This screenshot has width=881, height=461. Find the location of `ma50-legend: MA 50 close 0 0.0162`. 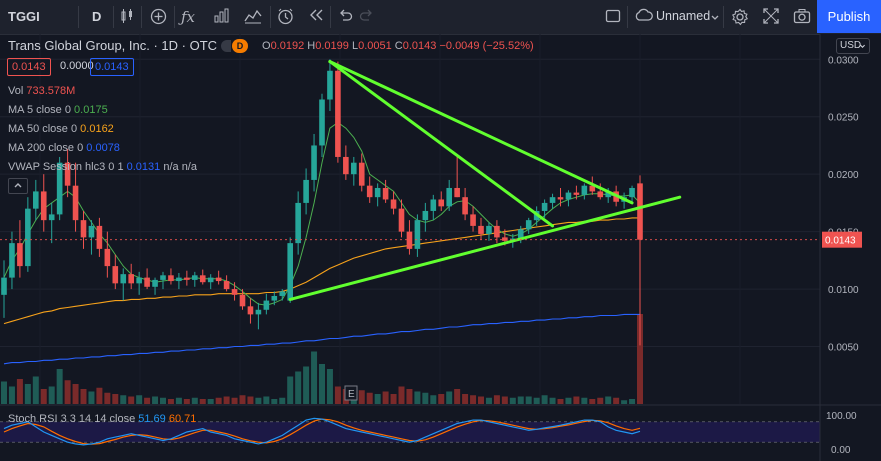

ma50-legend: MA 50 close 0 0.0162 is located at coordinates (61, 129).